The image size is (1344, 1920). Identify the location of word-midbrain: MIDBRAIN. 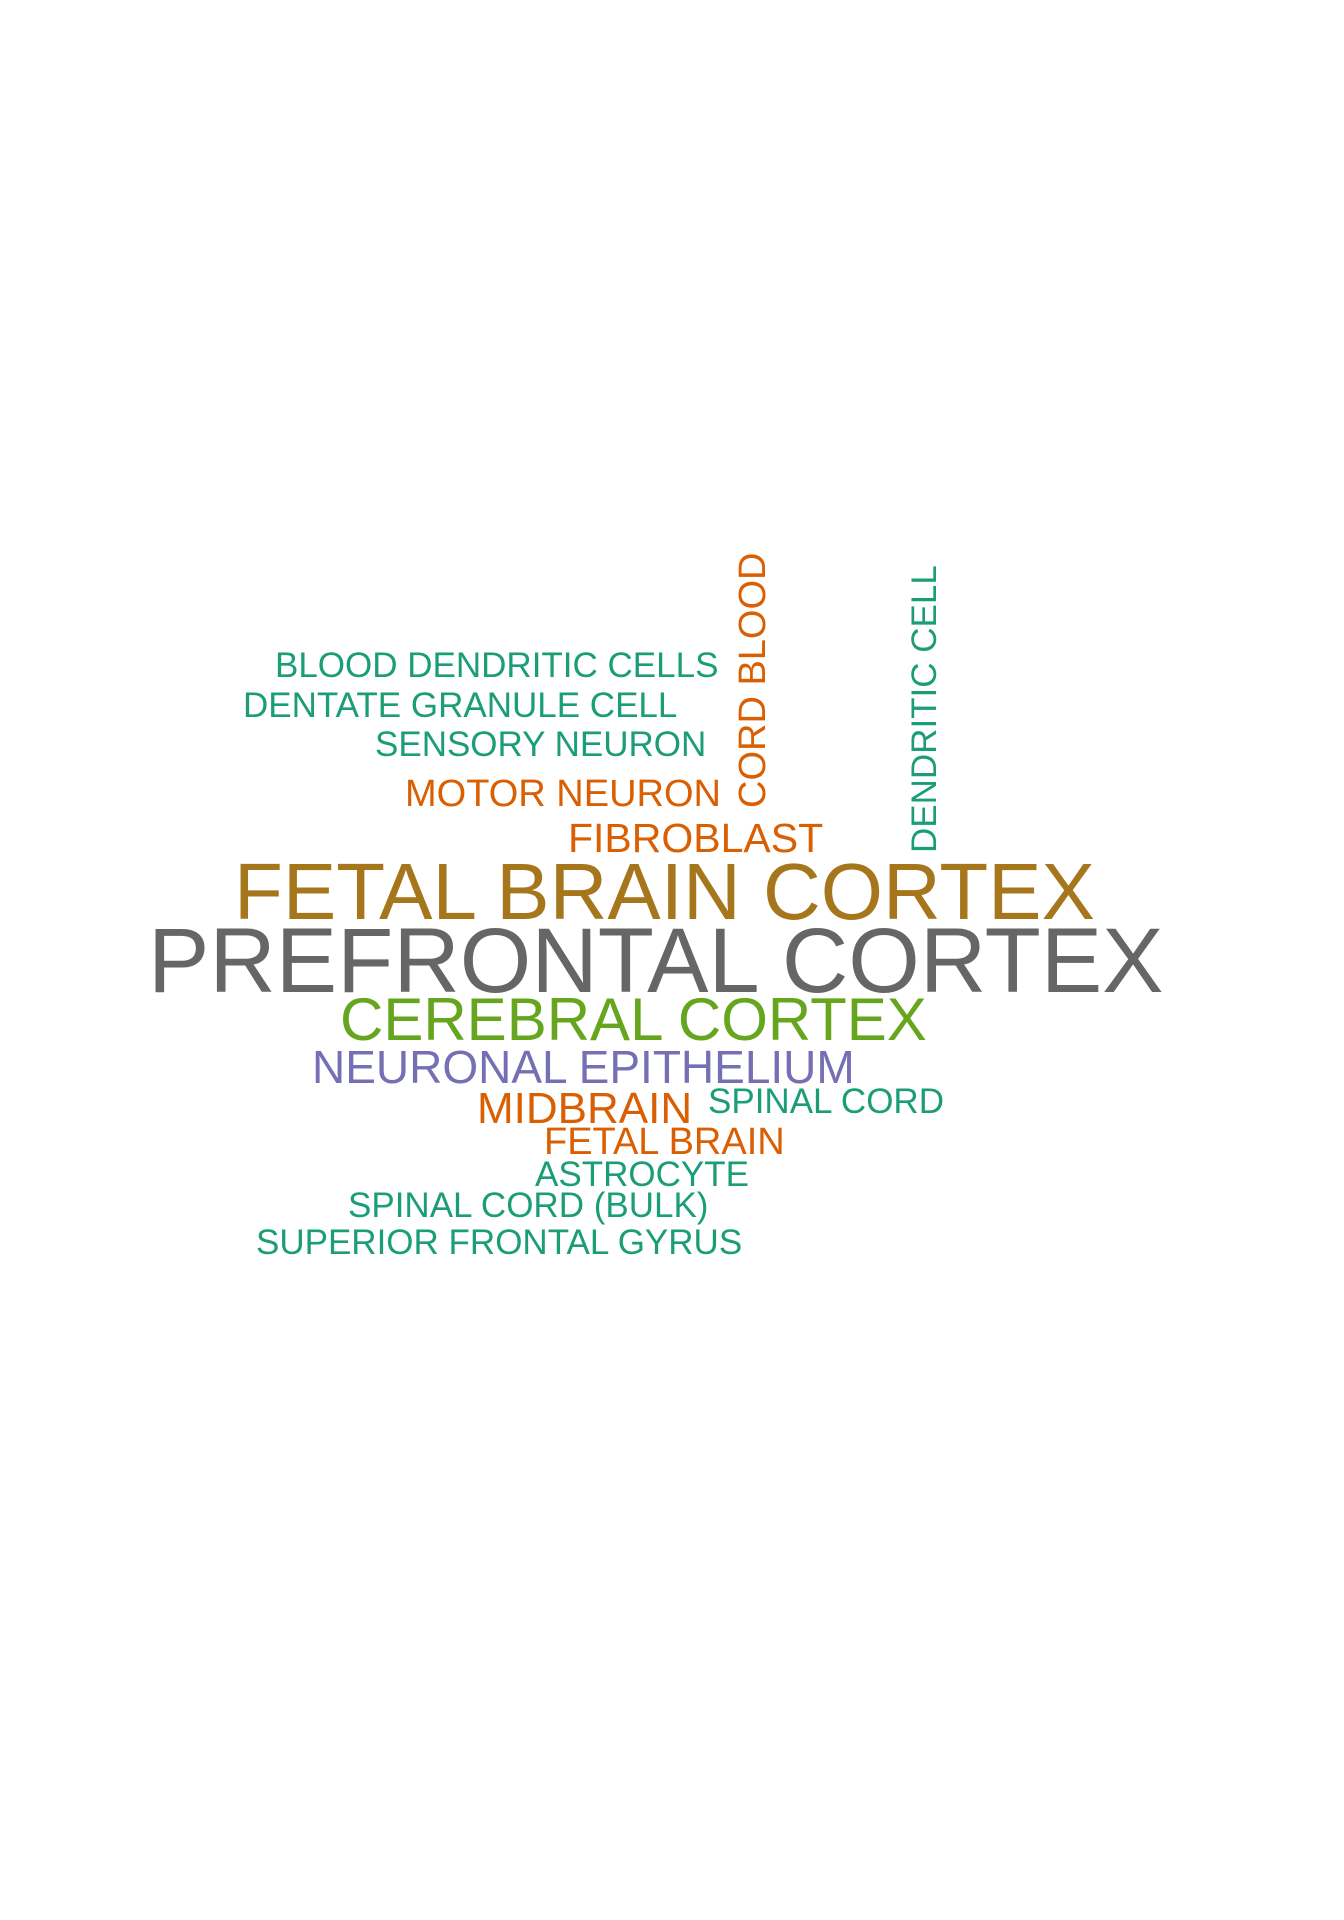
(585, 1108).